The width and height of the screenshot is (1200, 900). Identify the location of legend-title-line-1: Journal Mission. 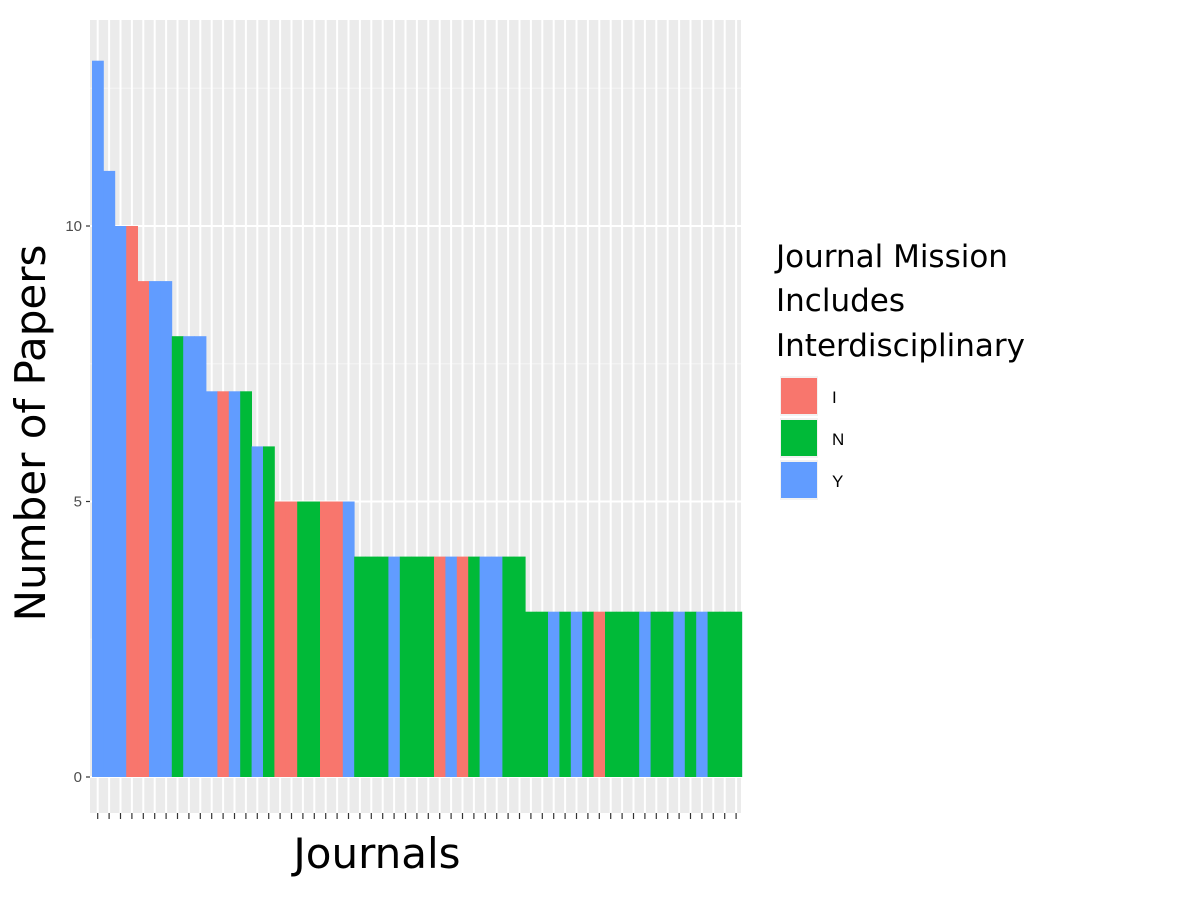
(891, 257).